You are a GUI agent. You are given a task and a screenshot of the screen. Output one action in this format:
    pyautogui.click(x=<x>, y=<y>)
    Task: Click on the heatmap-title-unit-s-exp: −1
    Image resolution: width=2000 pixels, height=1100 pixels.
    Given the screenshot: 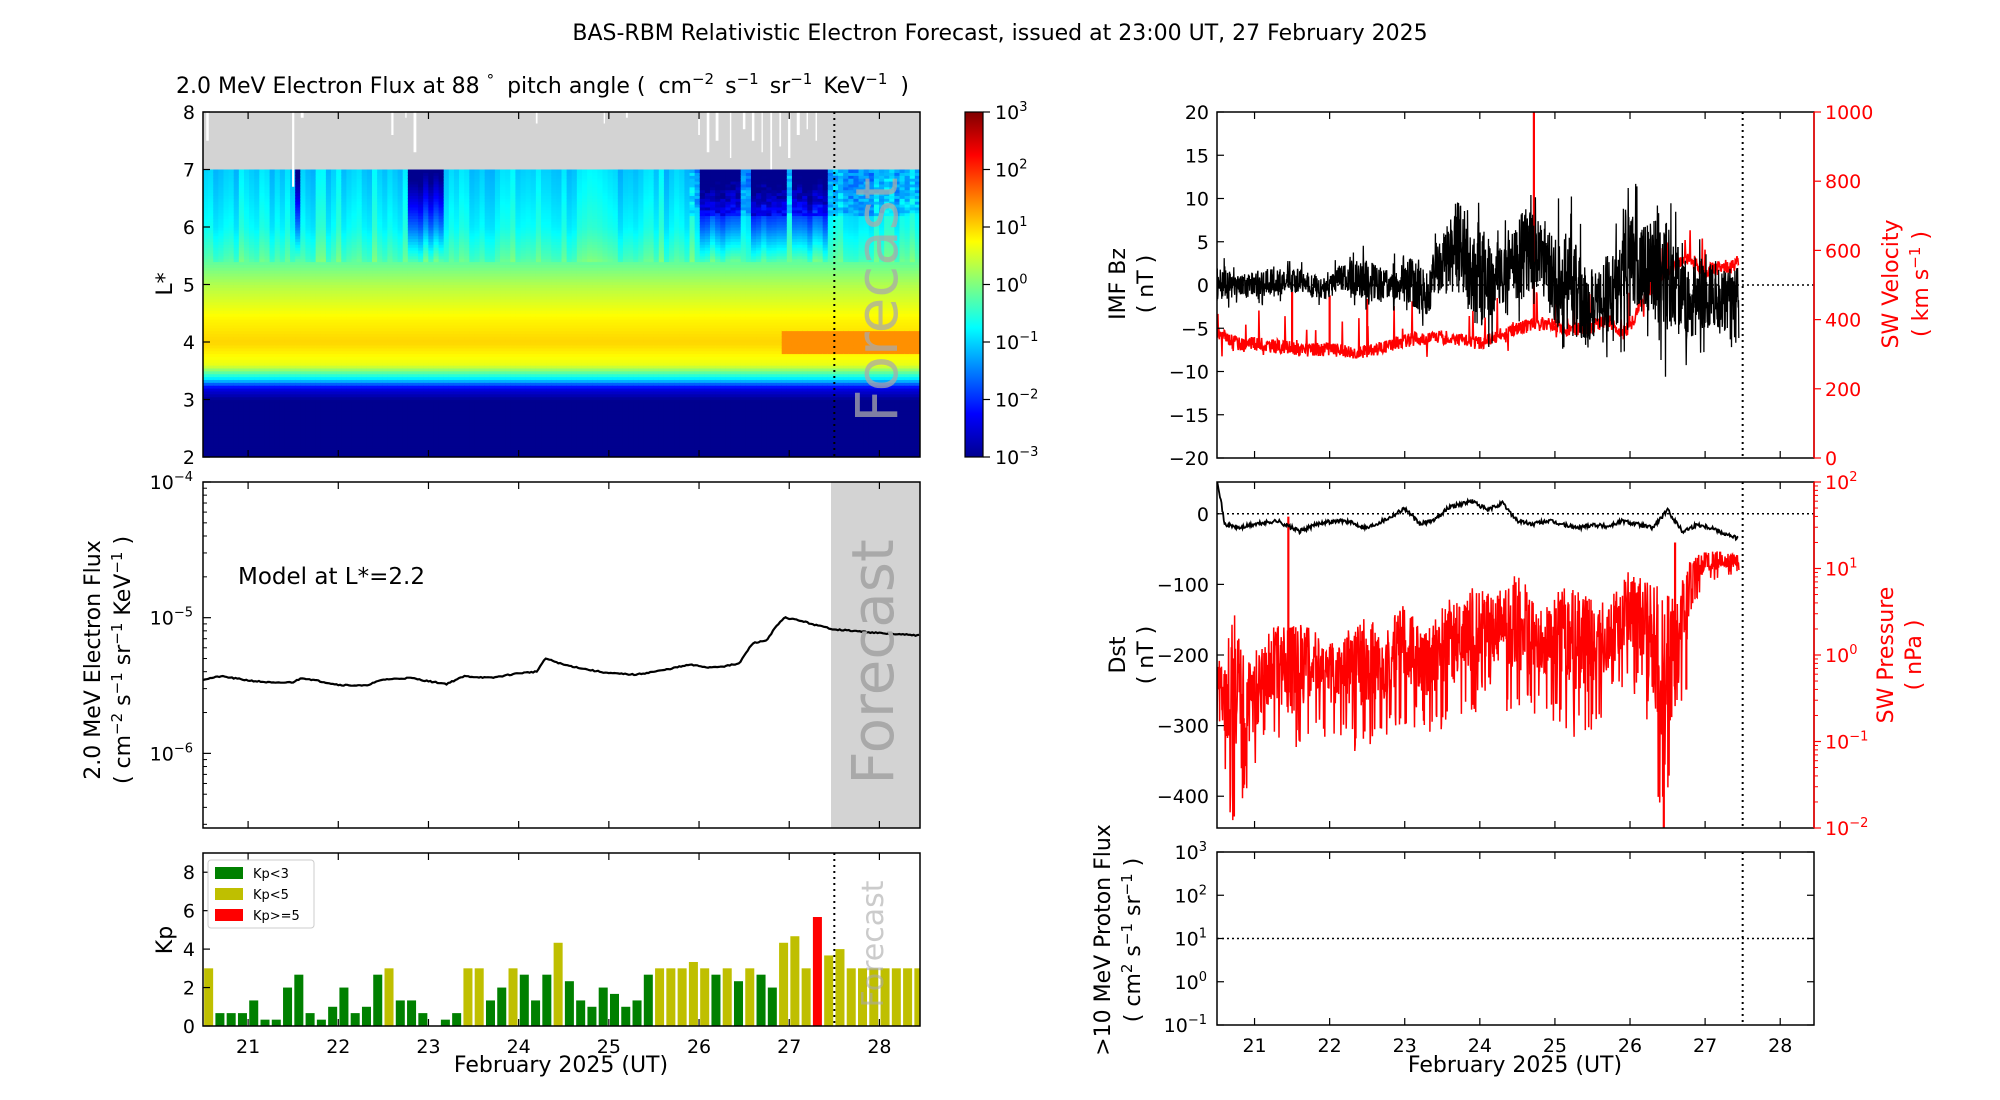 What is the action you would take?
    pyautogui.click(x=748, y=79)
    